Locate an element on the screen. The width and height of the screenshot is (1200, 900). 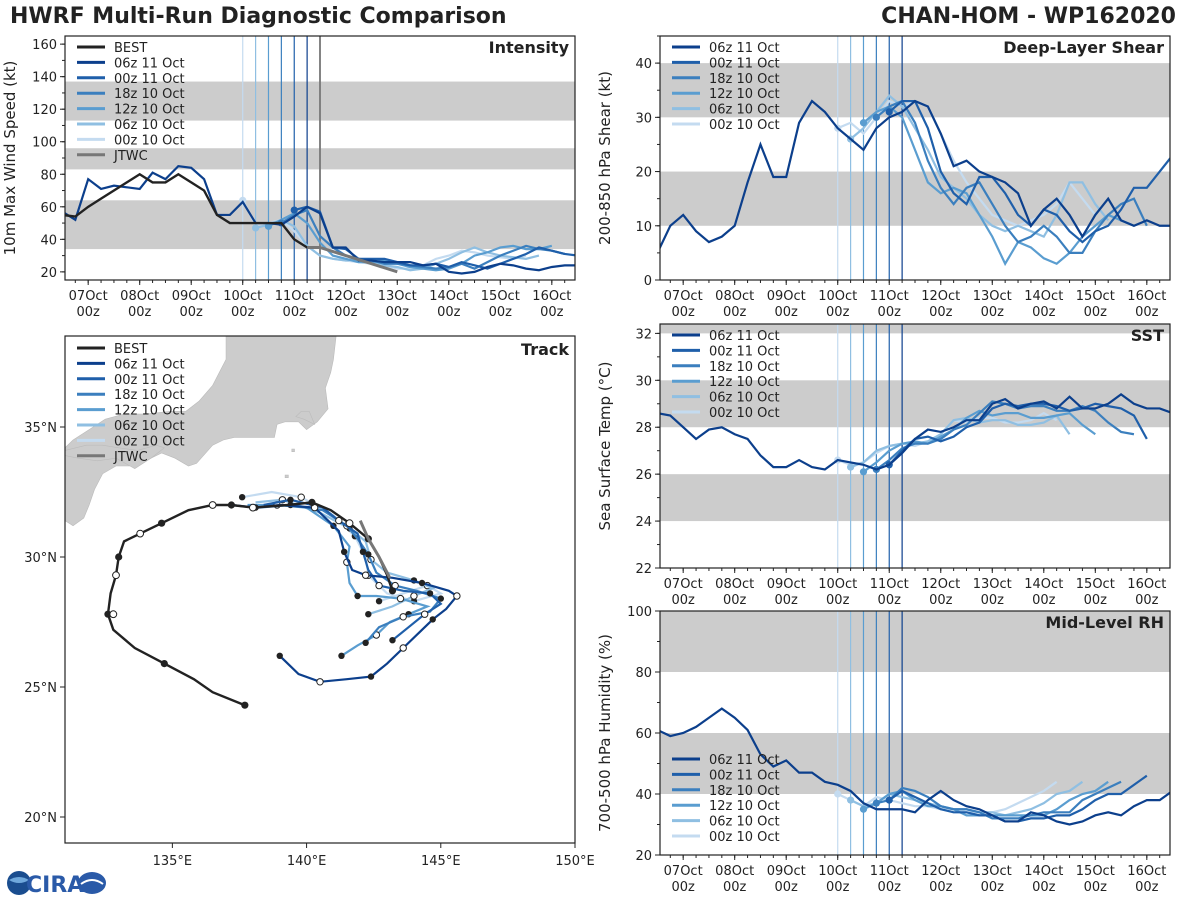
x-tick-label-day: 11Oct is located at coordinates (889, 584).